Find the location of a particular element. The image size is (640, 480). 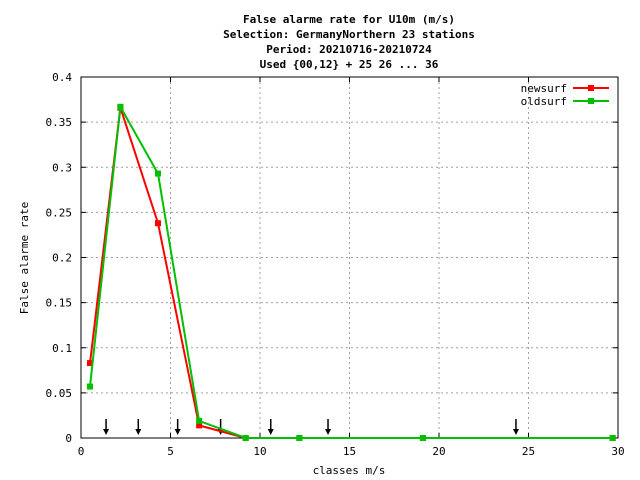

title-line: False alarme rate for U10m (m/s) is located at coordinates (349, 19).